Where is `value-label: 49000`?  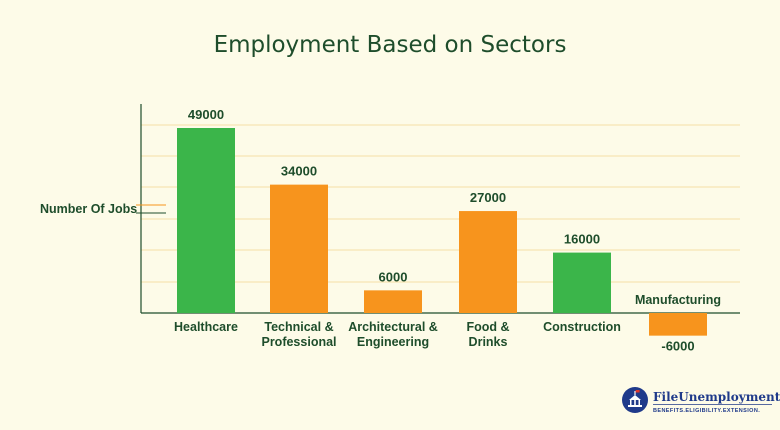
value-label: 49000 is located at coordinates (206, 114).